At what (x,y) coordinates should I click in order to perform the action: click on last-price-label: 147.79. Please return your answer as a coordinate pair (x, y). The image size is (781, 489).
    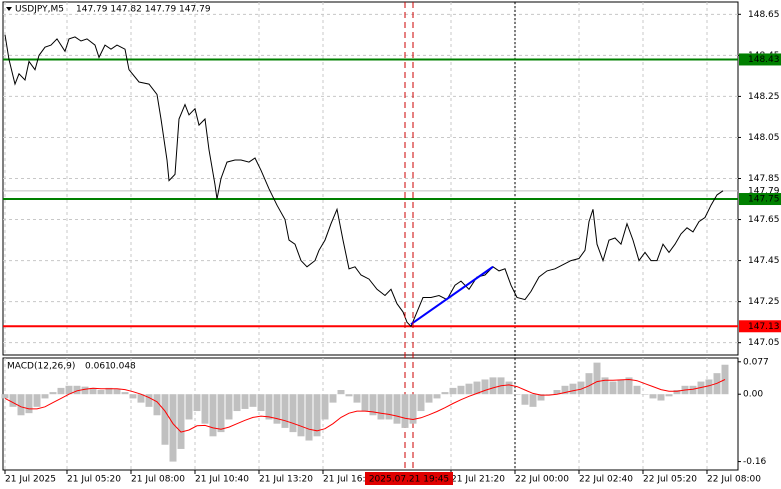
    Looking at the image, I should click on (764, 191).